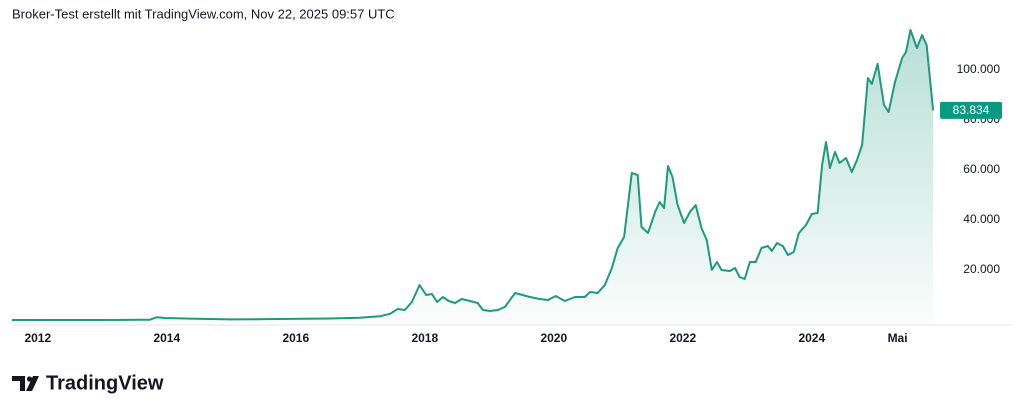 The height and width of the screenshot is (414, 1024). Describe the element at coordinates (424, 338) in the screenshot. I see `x-tick-label: 2018` at that location.